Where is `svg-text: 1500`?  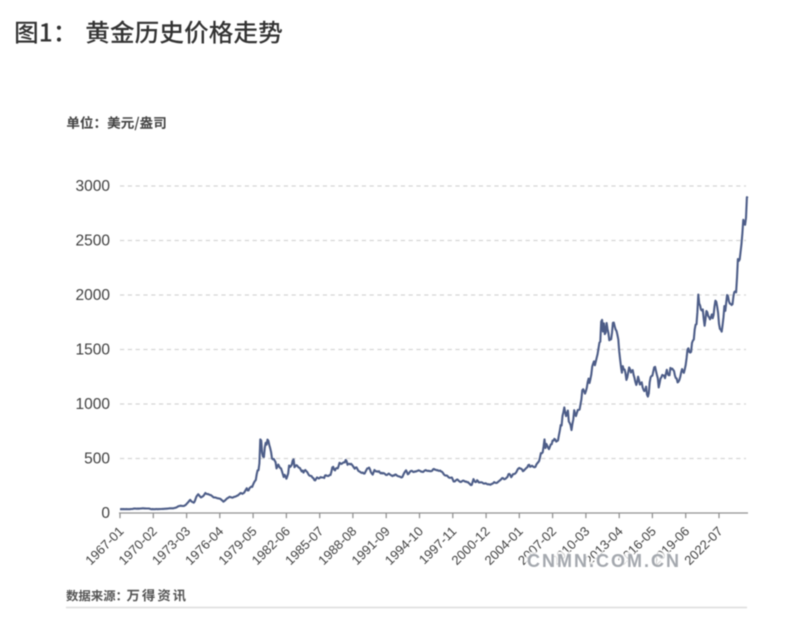 svg-text: 1500 is located at coordinates (93, 350).